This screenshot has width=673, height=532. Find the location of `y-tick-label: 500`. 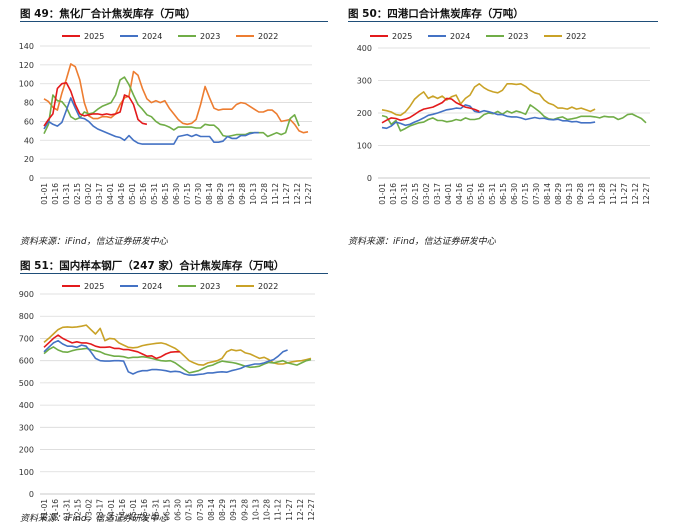

y-tick-label: 500 is located at coordinates (26, 383).